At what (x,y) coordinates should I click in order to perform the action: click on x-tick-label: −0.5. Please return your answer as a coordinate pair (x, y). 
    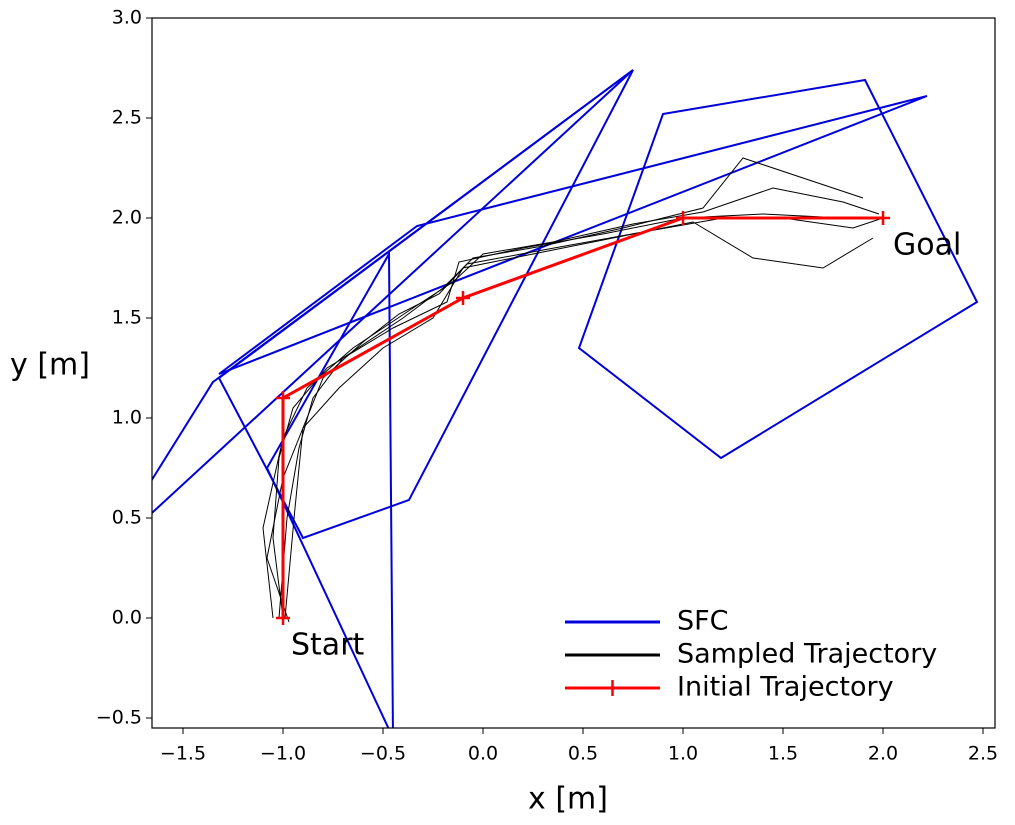
    Looking at the image, I should click on (383, 754).